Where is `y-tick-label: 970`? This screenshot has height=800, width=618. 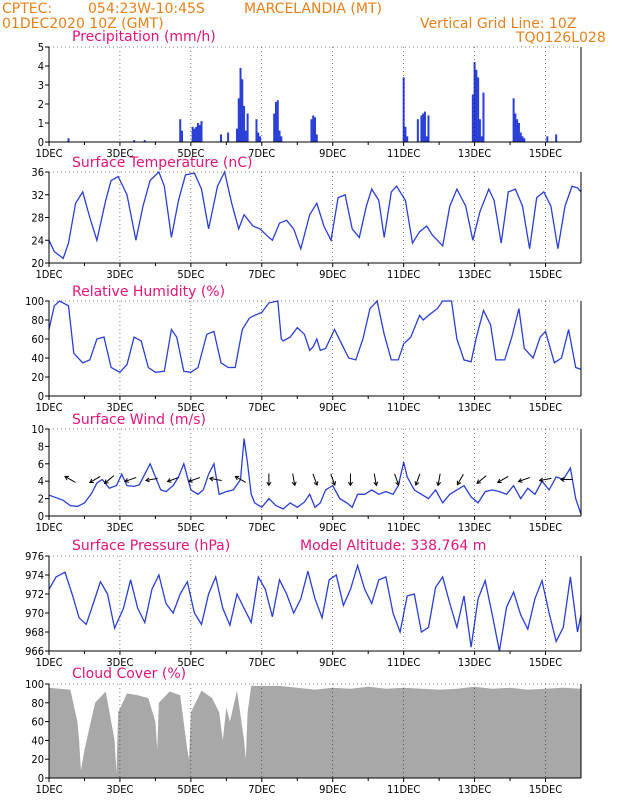
y-tick-label: 970 is located at coordinates (34, 613).